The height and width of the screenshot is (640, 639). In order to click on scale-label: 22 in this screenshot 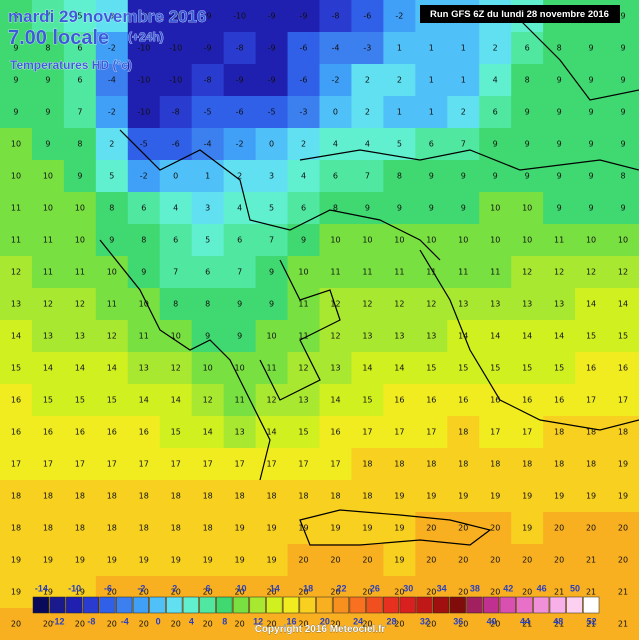, I will do `click(342, 588)`.